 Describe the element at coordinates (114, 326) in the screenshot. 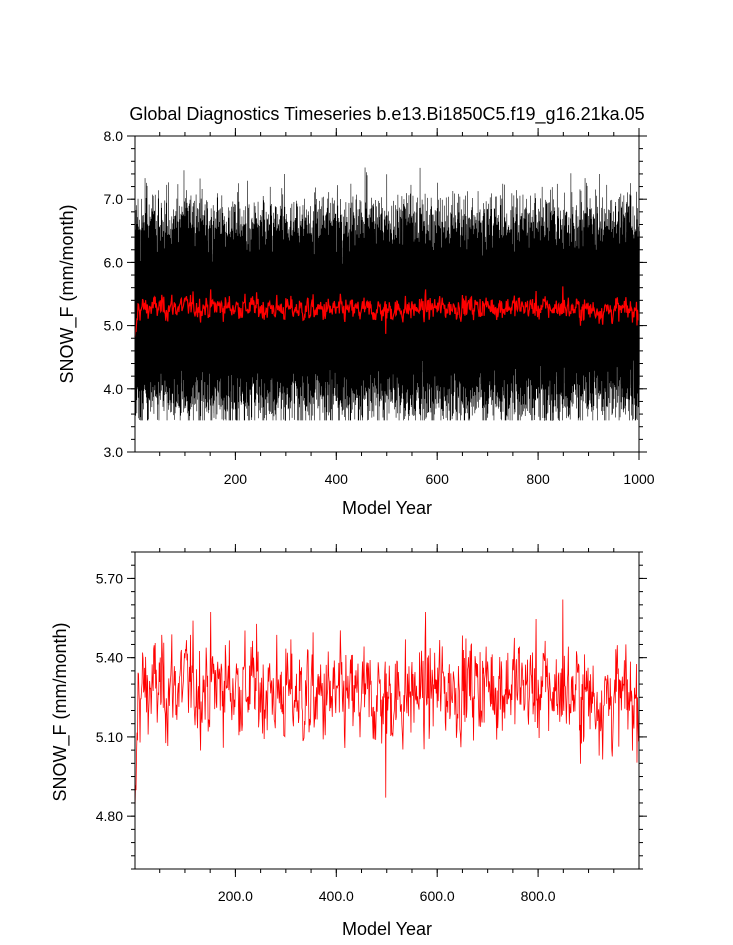

I see `y-tick-label: 5.0` at that location.